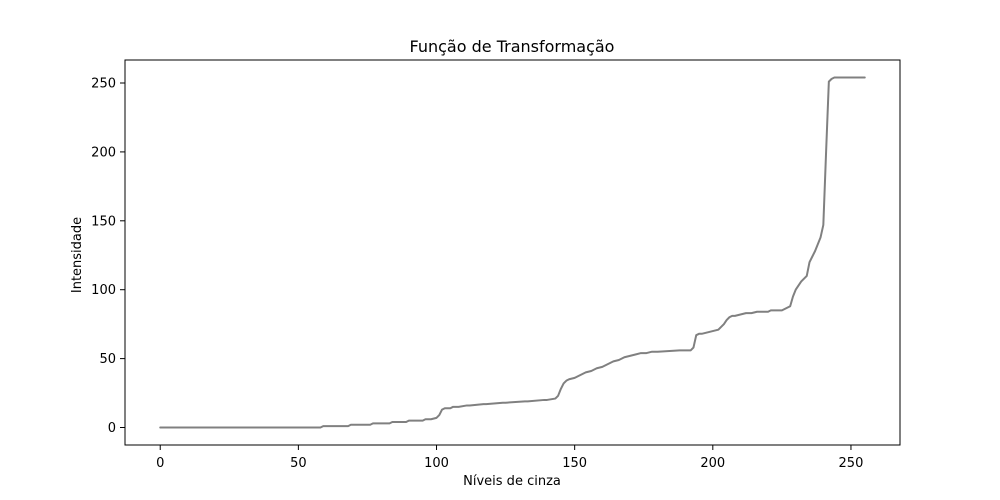 The image size is (1000, 500). Describe the element at coordinates (103, 221) in the screenshot. I see `y-tick-label: 150` at that location.